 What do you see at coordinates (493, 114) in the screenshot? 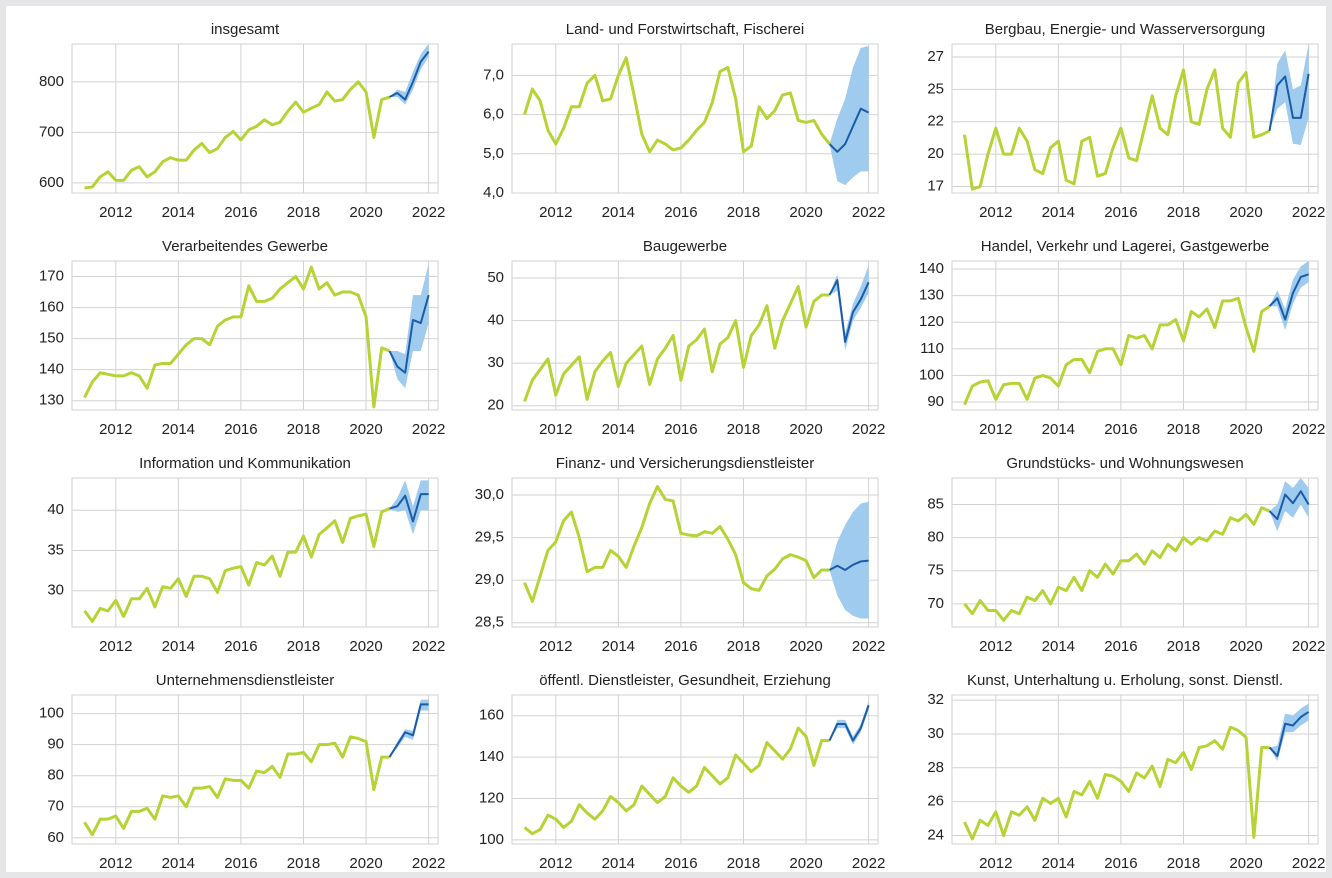
I see `y-tick-label: 6,0` at bounding box center [493, 114].